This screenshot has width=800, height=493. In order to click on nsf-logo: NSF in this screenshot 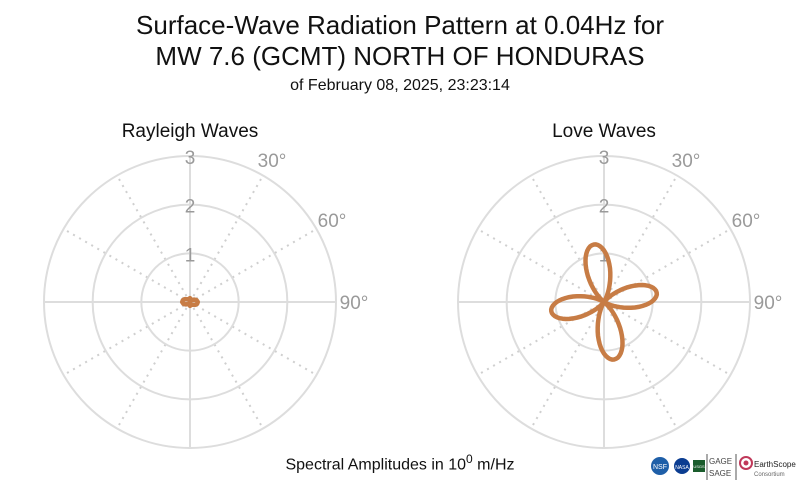, I will do `click(660, 466)`.